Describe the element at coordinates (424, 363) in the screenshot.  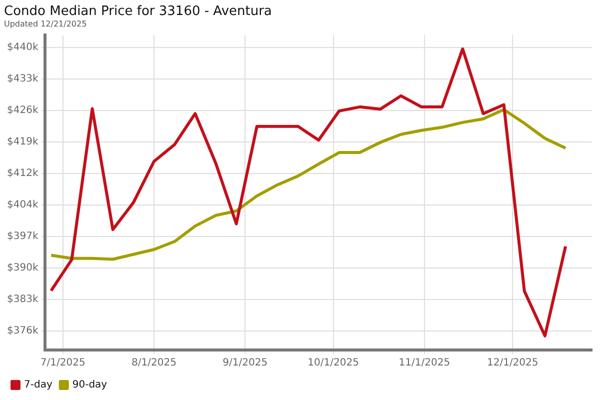
I see `x-tick-label: 11/1/2025` at that location.